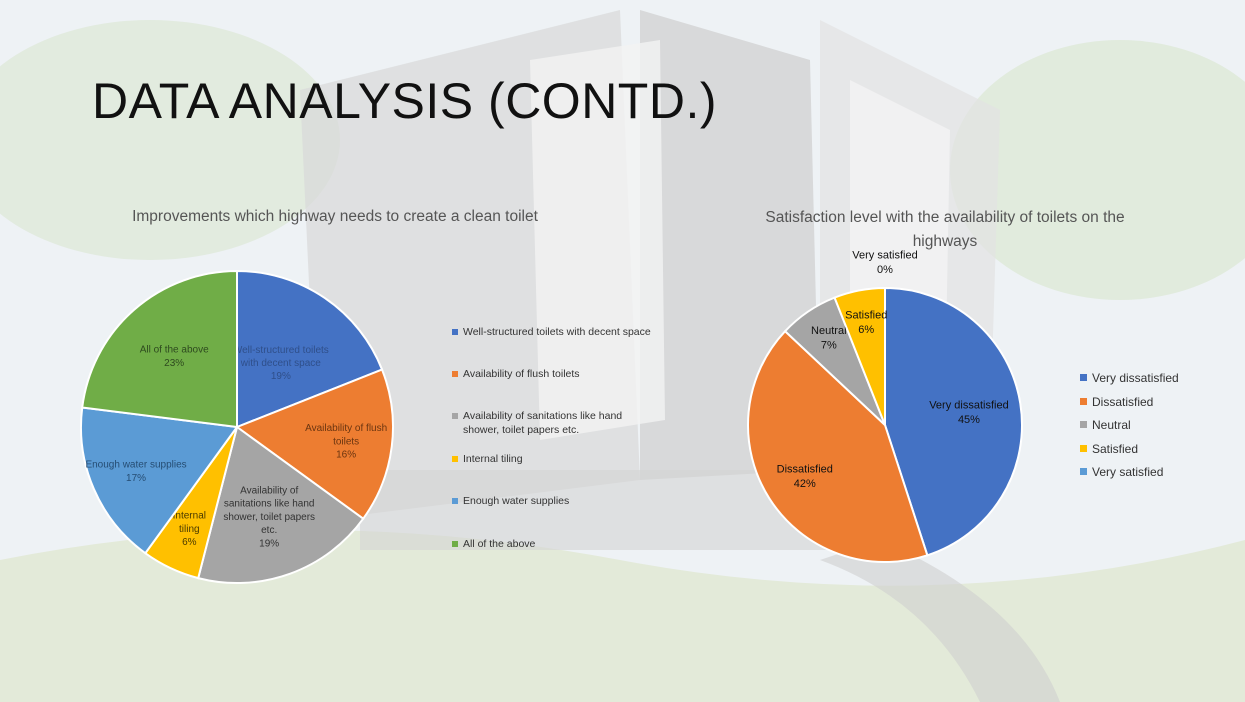 Image resolution: width=1245 pixels, height=702 pixels. What do you see at coordinates (189, 529) in the screenshot?
I see `improvements-data-label: Internal tiling 6%` at bounding box center [189, 529].